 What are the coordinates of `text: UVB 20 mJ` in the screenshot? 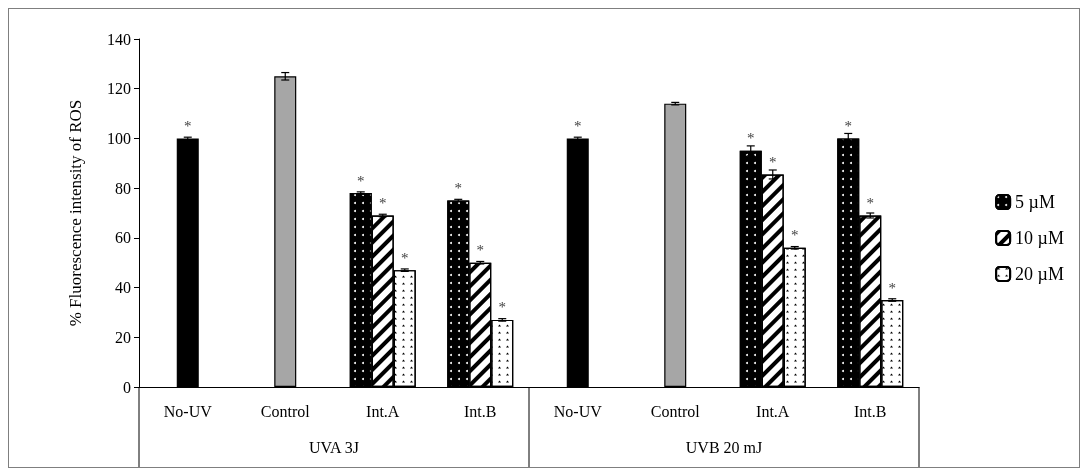 It's located at (724, 447).